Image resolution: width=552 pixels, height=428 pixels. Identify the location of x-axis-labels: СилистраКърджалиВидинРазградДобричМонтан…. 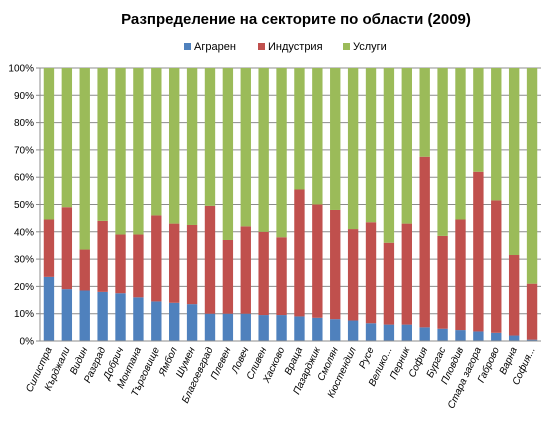
(281, 377).